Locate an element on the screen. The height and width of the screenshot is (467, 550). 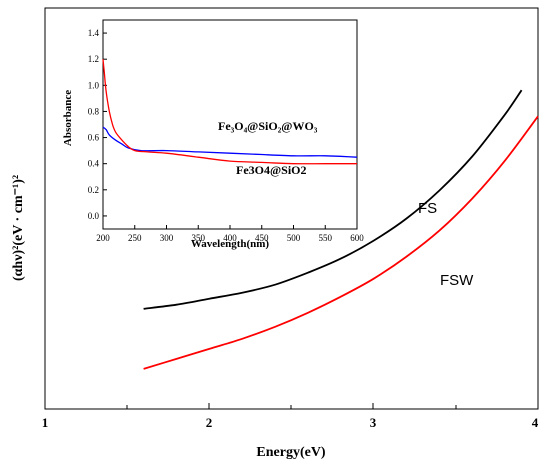
inset-y-tick-label: 0.0 is located at coordinates (94, 216).